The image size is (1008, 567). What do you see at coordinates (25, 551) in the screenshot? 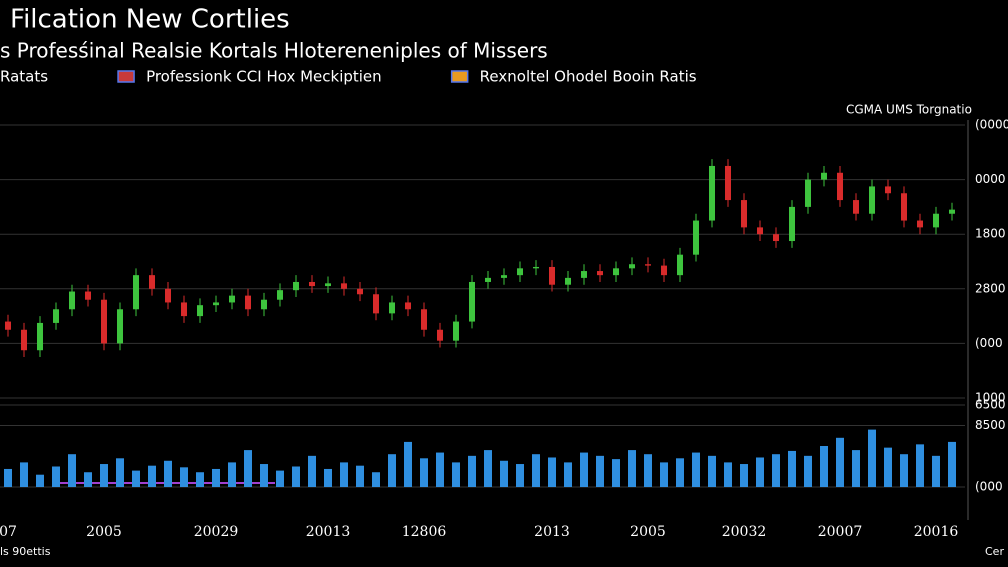
I see `footer-left: ls 90ettis` at bounding box center [25, 551].